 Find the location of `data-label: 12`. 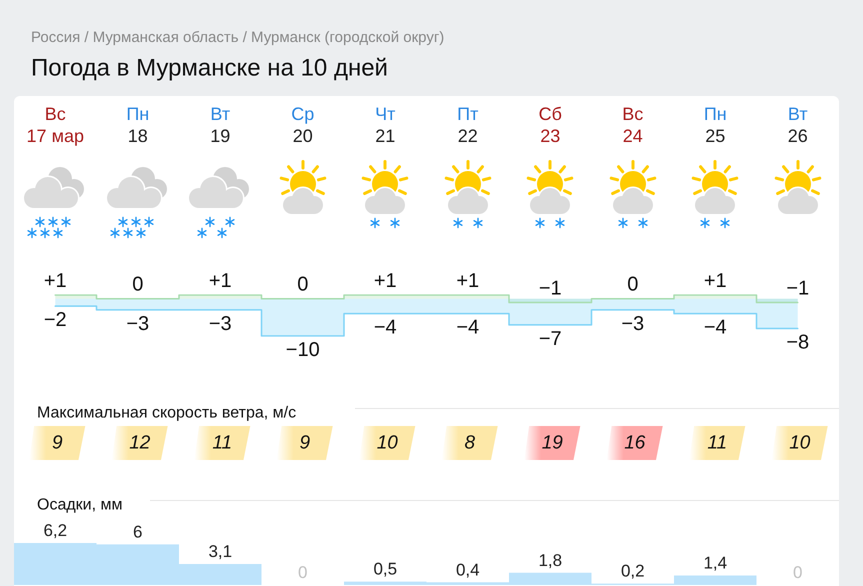

data-label: 12 is located at coordinates (140, 443).